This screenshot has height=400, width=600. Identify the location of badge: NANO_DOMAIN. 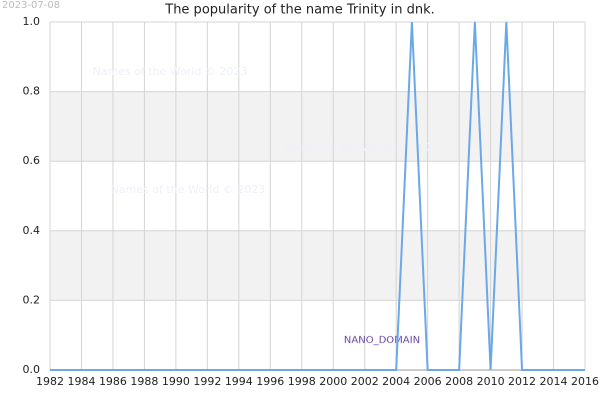
(382, 340).